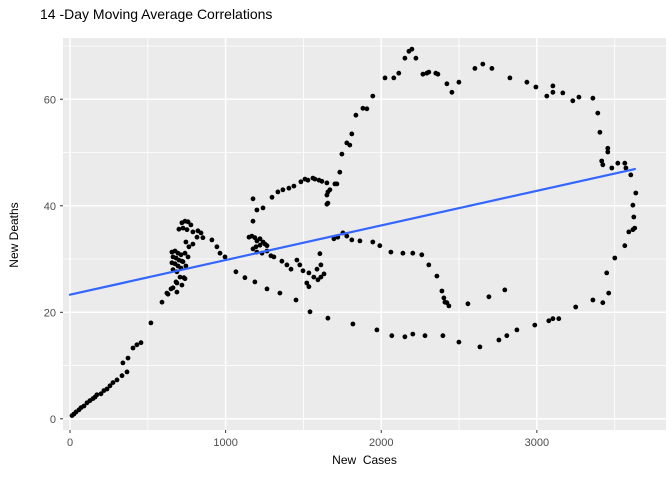 This screenshot has width=672, height=480. What do you see at coordinates (308, 443) in the screenshot?
I see `x-tick-labels: 0 1000 2000 3000` at bounding box center [308, 443].